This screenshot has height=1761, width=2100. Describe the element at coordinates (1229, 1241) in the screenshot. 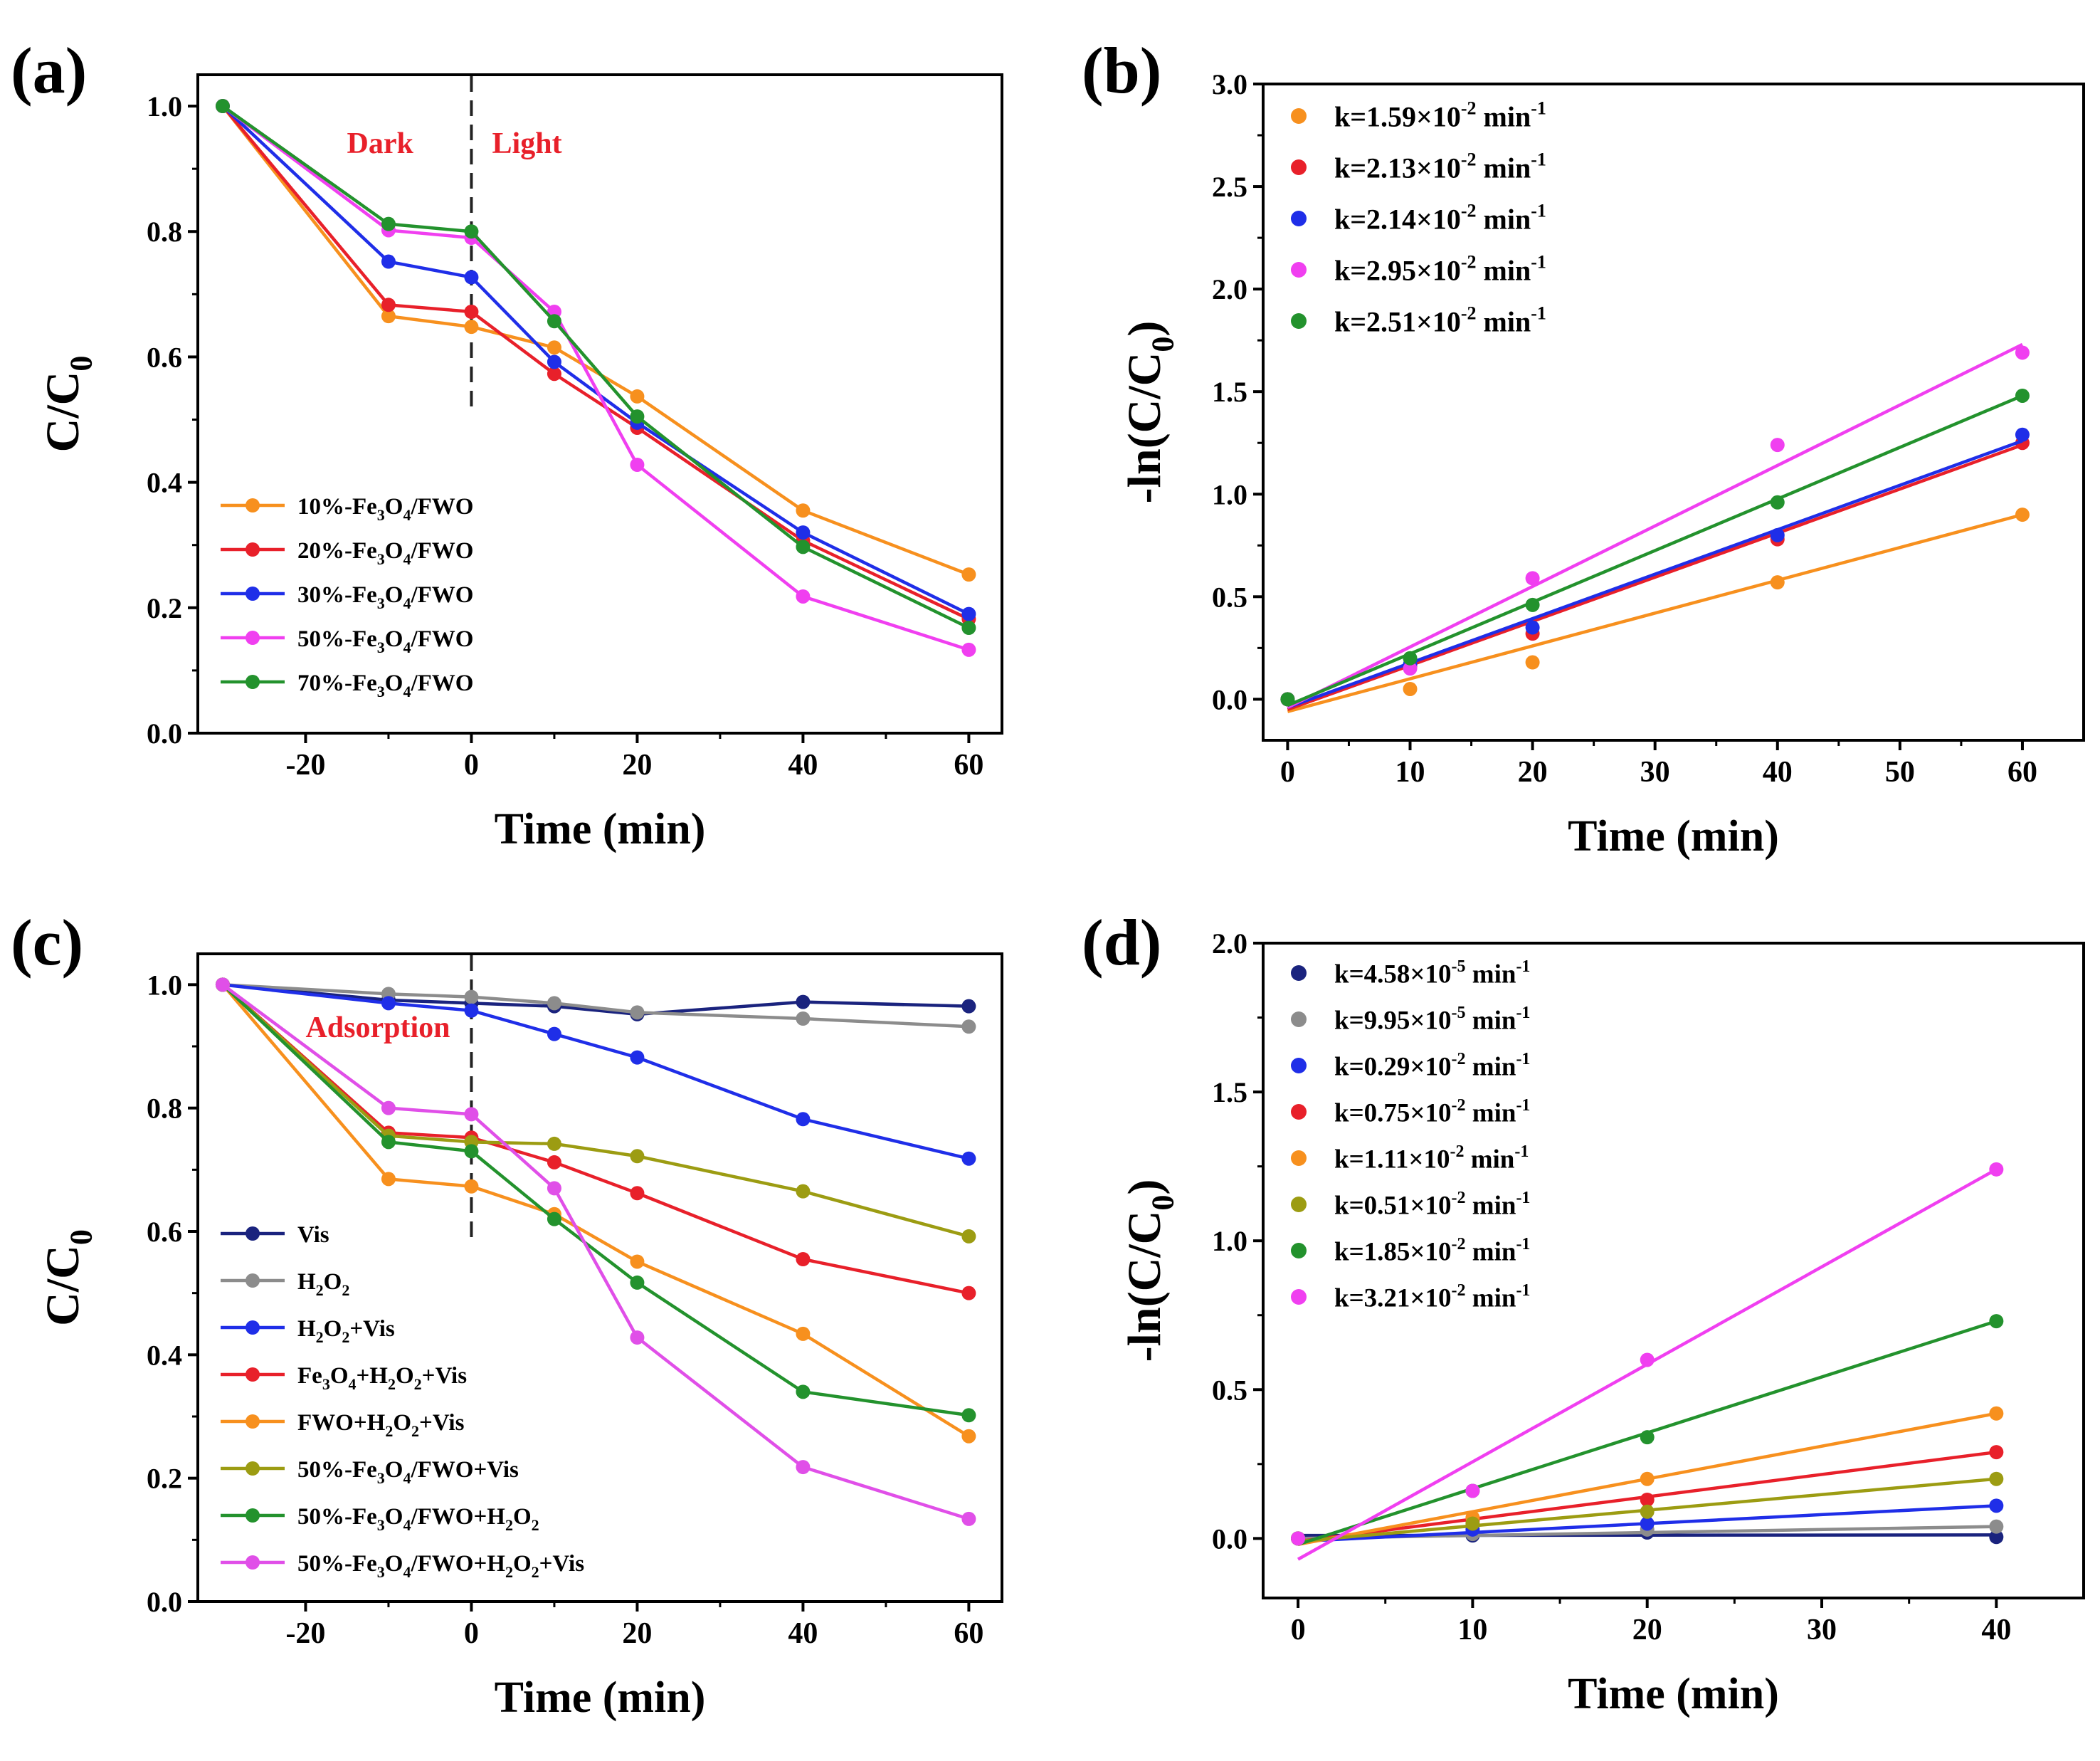

I see `y-tick-label-d: 1.0` at that location.